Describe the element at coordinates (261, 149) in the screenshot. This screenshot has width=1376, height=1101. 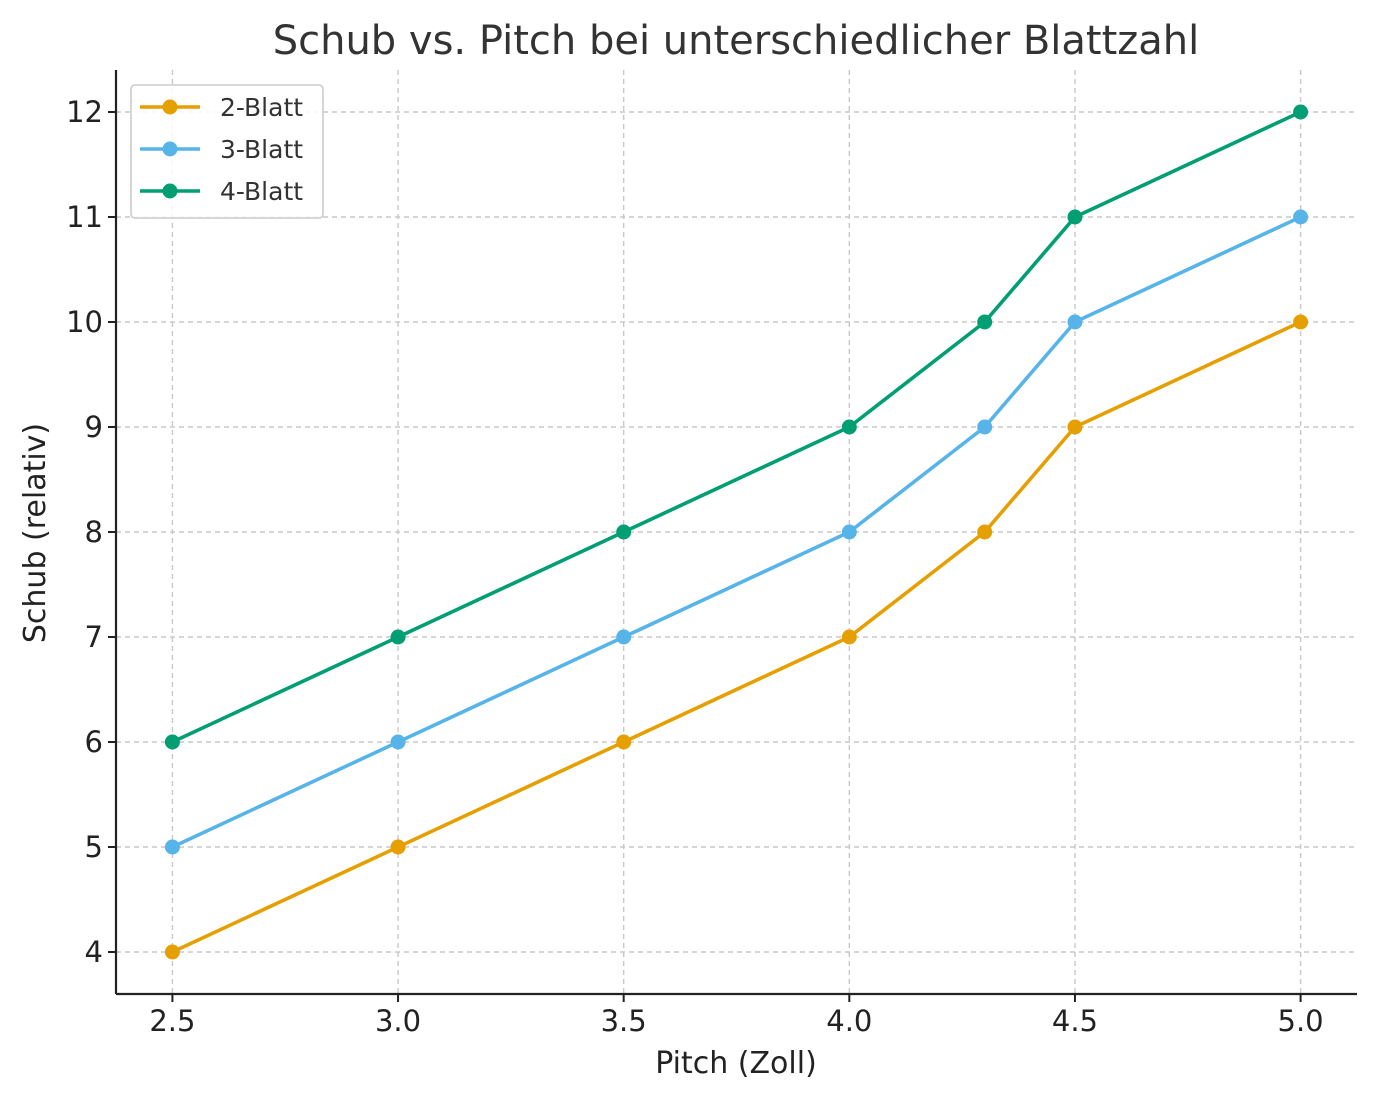
I see `legend-label: 3-Blatt` at that location.